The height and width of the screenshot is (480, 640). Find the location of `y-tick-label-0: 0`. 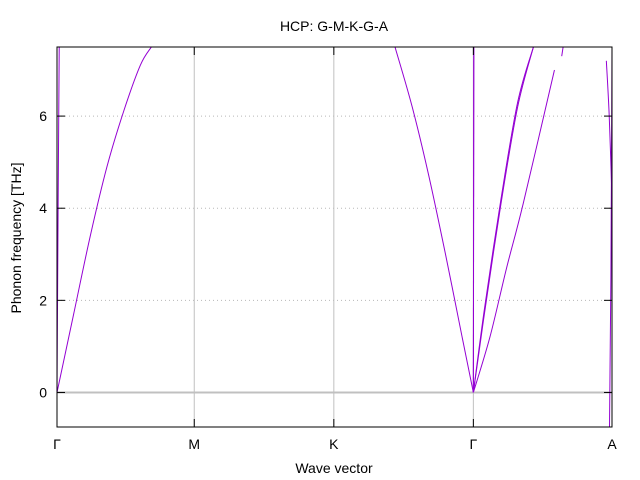

y-tick-label-0: 0 is located at coordinates (43, 392).